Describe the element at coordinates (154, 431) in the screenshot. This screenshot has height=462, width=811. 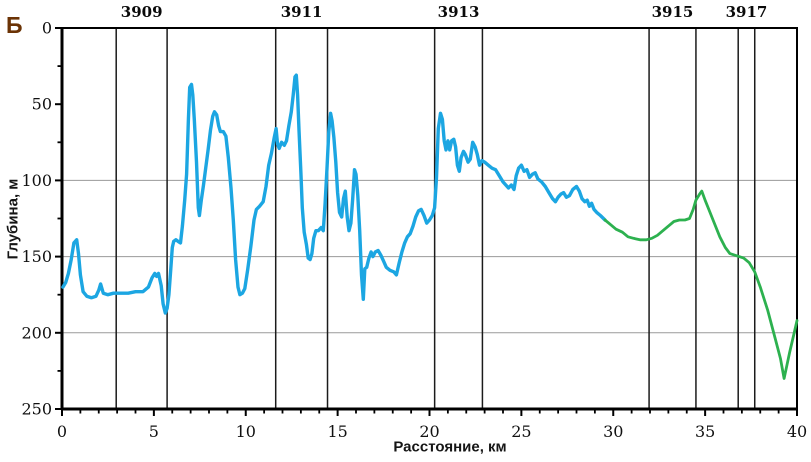
I see `x-tick-label-5: 5` at that location.